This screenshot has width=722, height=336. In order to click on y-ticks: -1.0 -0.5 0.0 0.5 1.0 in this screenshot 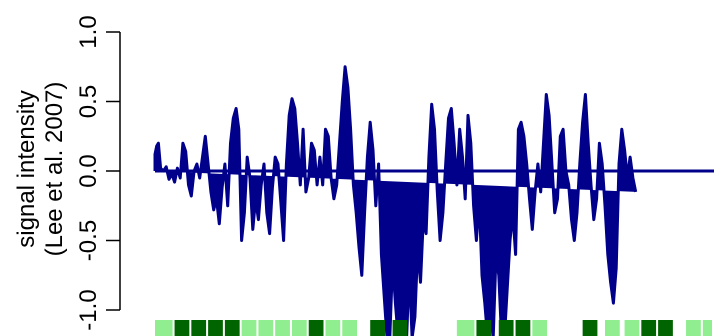, I will do `click(97, 173)`.